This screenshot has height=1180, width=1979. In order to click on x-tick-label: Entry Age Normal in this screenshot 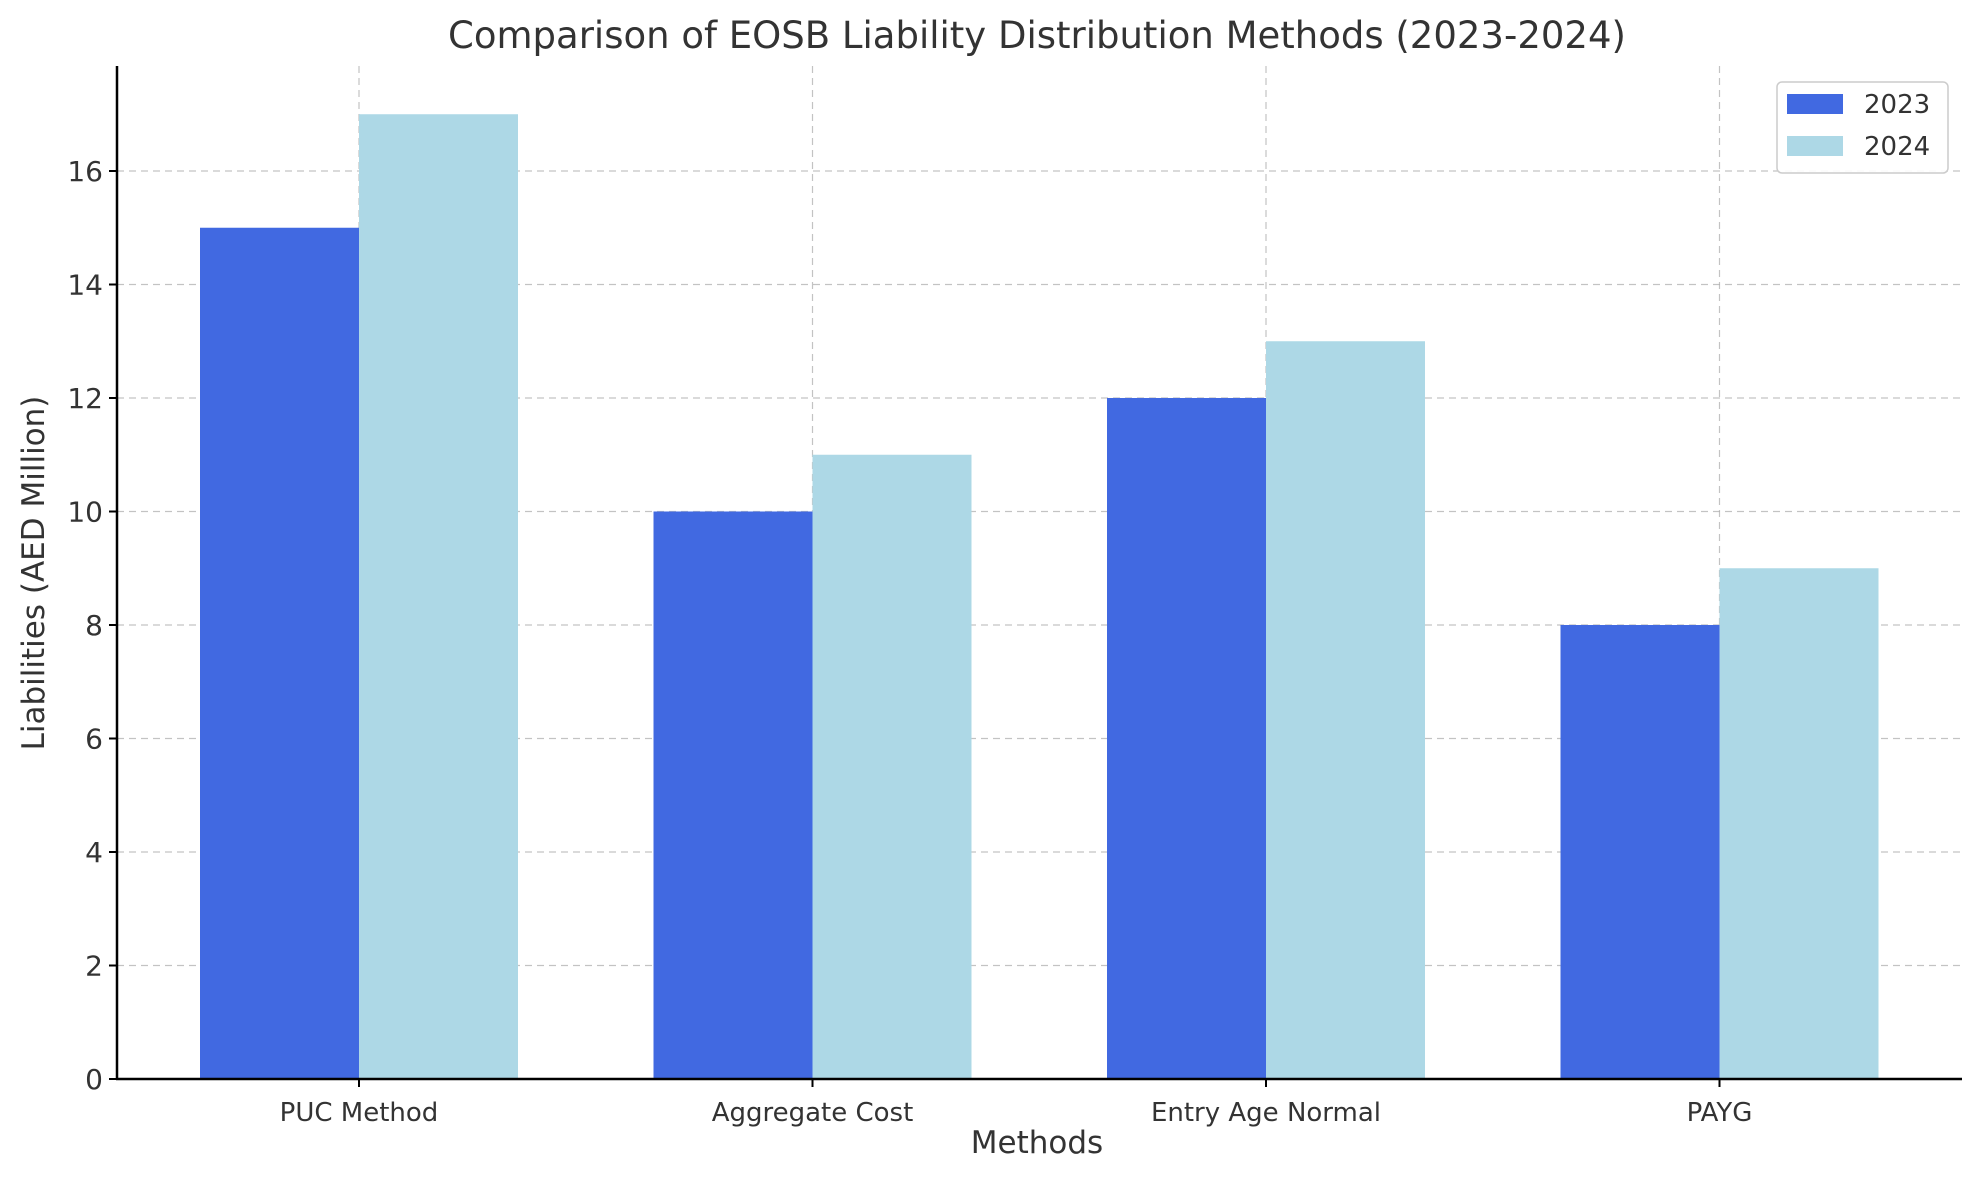, I will do `click(1266, 1113)`.